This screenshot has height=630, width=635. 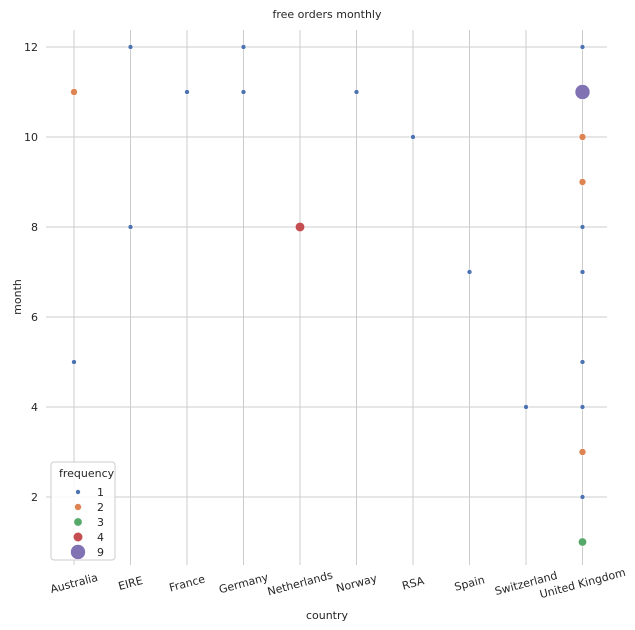 What do you see at coordinates (357, 583) in the screenshot?
I see `x-tick-label: Norway` at bounding box center [357, 583].